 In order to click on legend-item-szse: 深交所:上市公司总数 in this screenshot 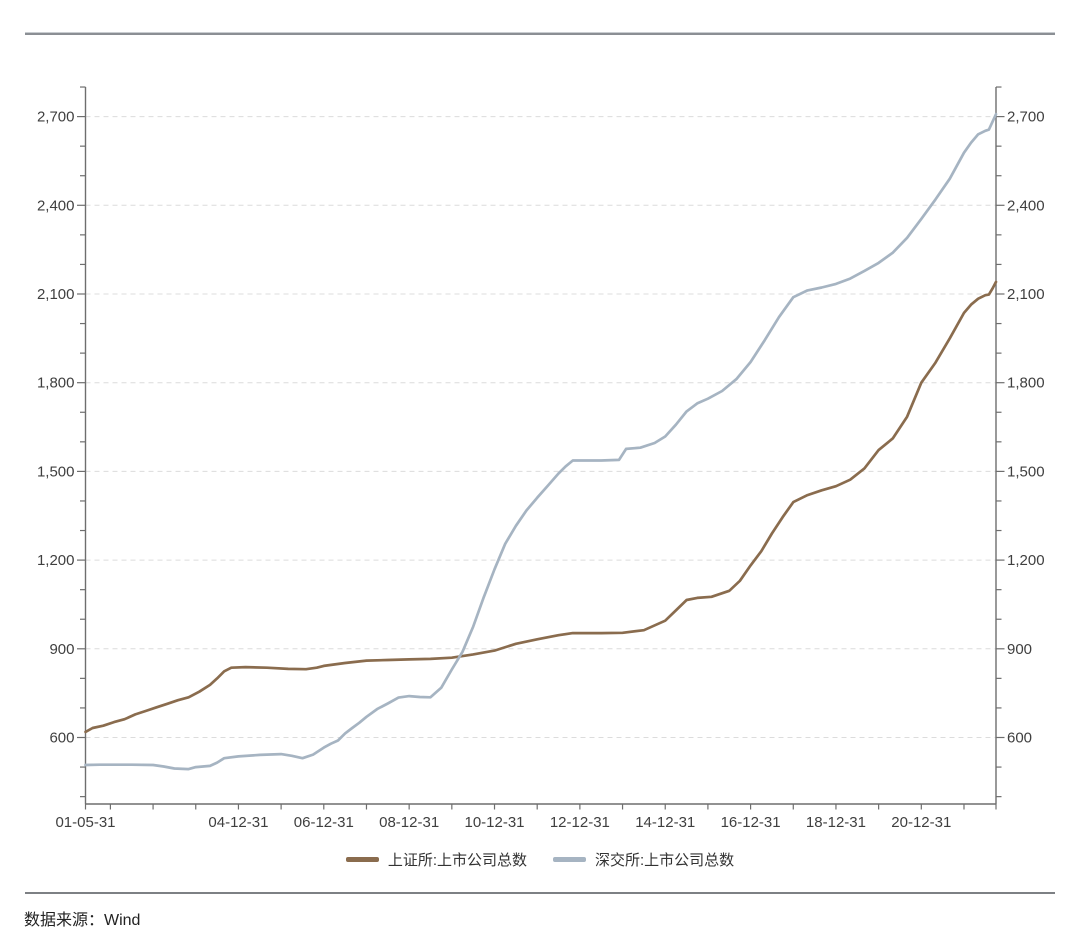, I will do `click(643, 859)`.